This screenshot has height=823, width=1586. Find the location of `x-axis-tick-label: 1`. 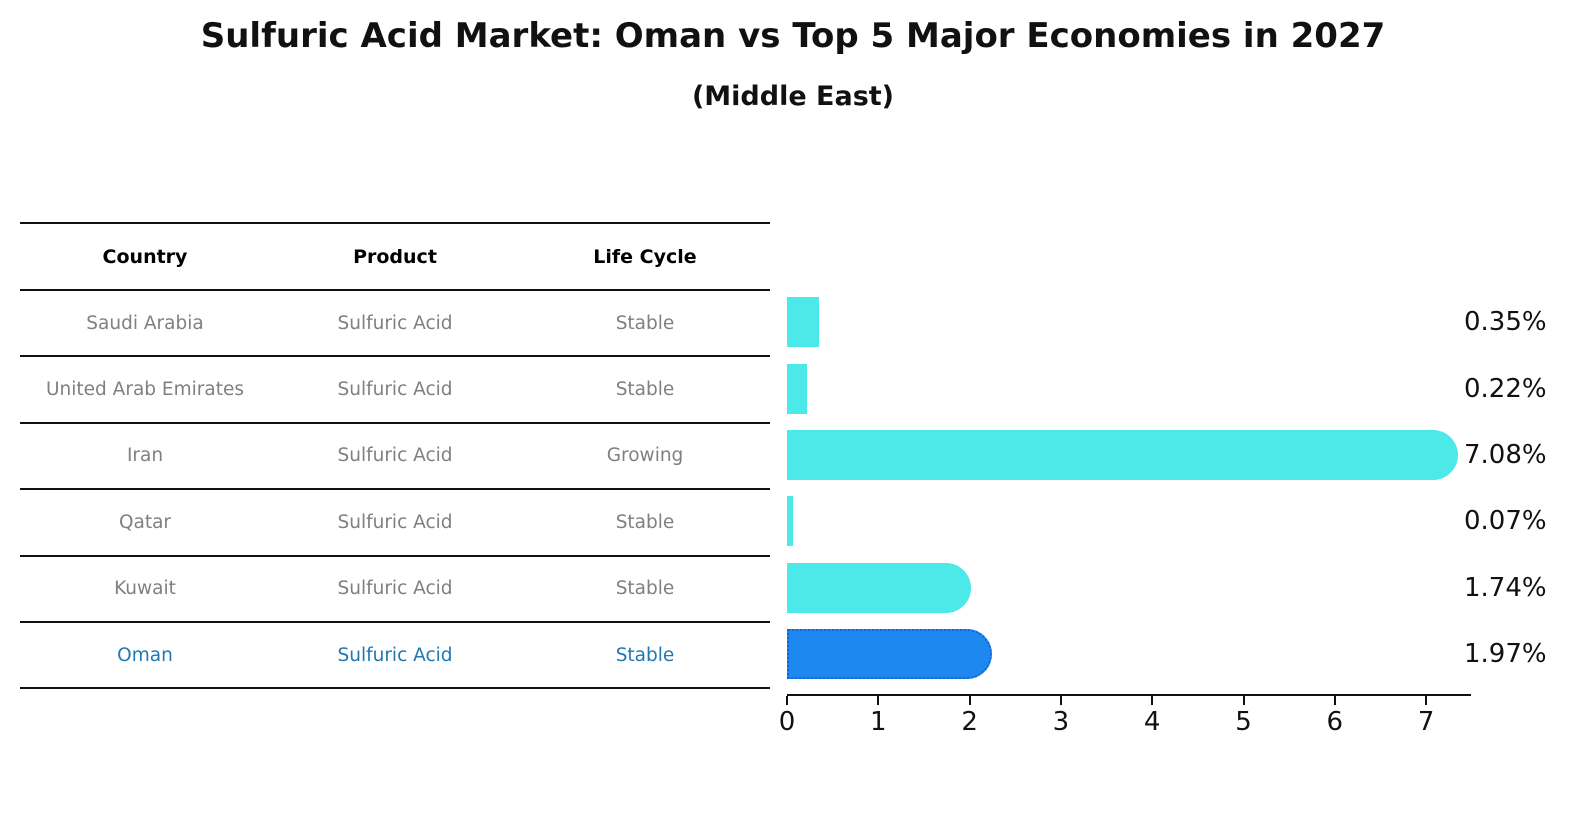

x-axis-tick-label: 1 is located at coordinates (878, 722).